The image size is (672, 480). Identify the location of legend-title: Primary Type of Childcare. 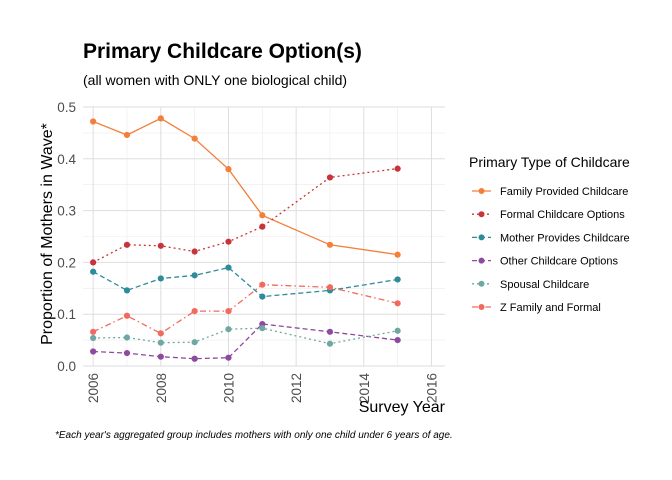
(549, 162).